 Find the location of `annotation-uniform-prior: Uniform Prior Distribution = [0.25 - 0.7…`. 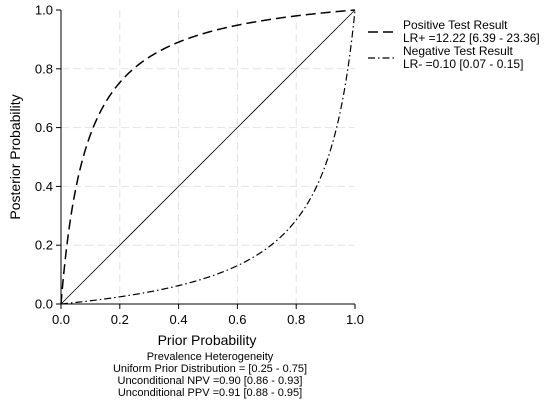

annotation-uniform-prior: Uniform Prior Distribution = [0.25 - 0.7… is located at coordinates (210, 369).